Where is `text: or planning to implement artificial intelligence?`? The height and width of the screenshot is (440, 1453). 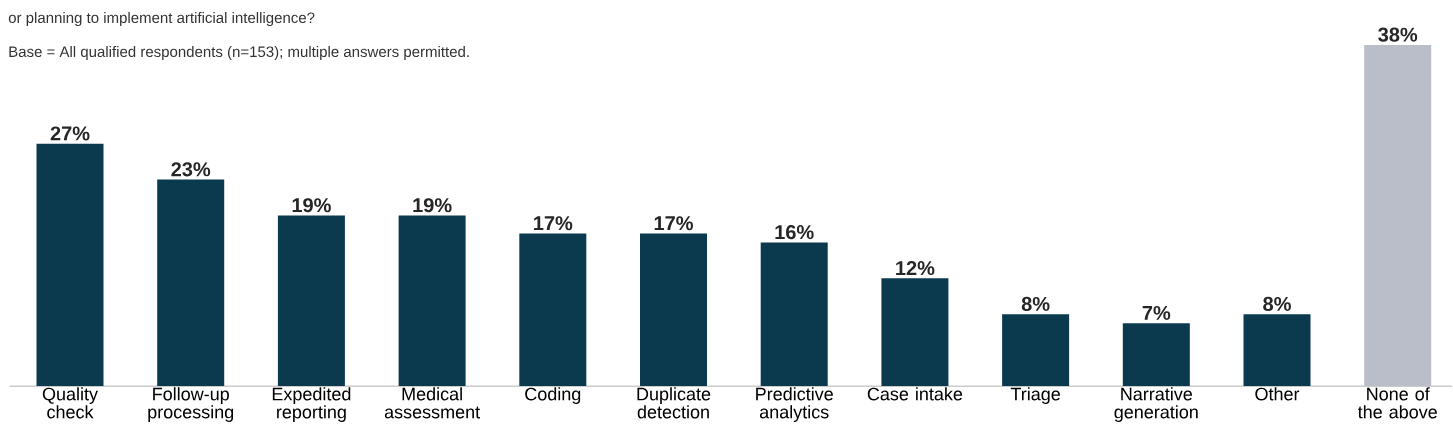 text: or planning to implement artificial intelligence? is located at coordinates (161, 19).